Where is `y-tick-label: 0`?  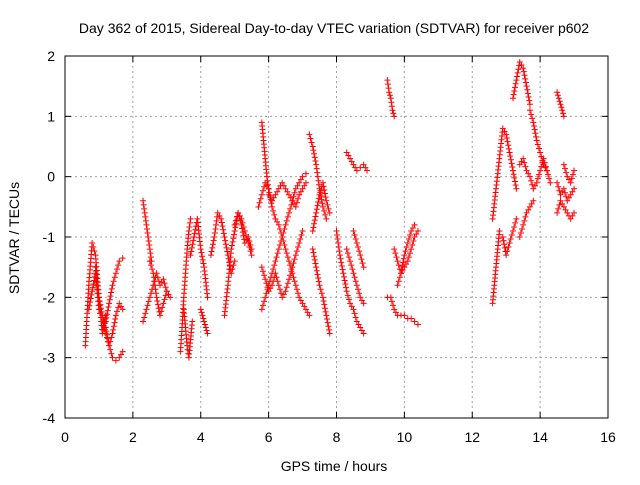 y-tick-label: 0 is located at coordinates (51, 177).